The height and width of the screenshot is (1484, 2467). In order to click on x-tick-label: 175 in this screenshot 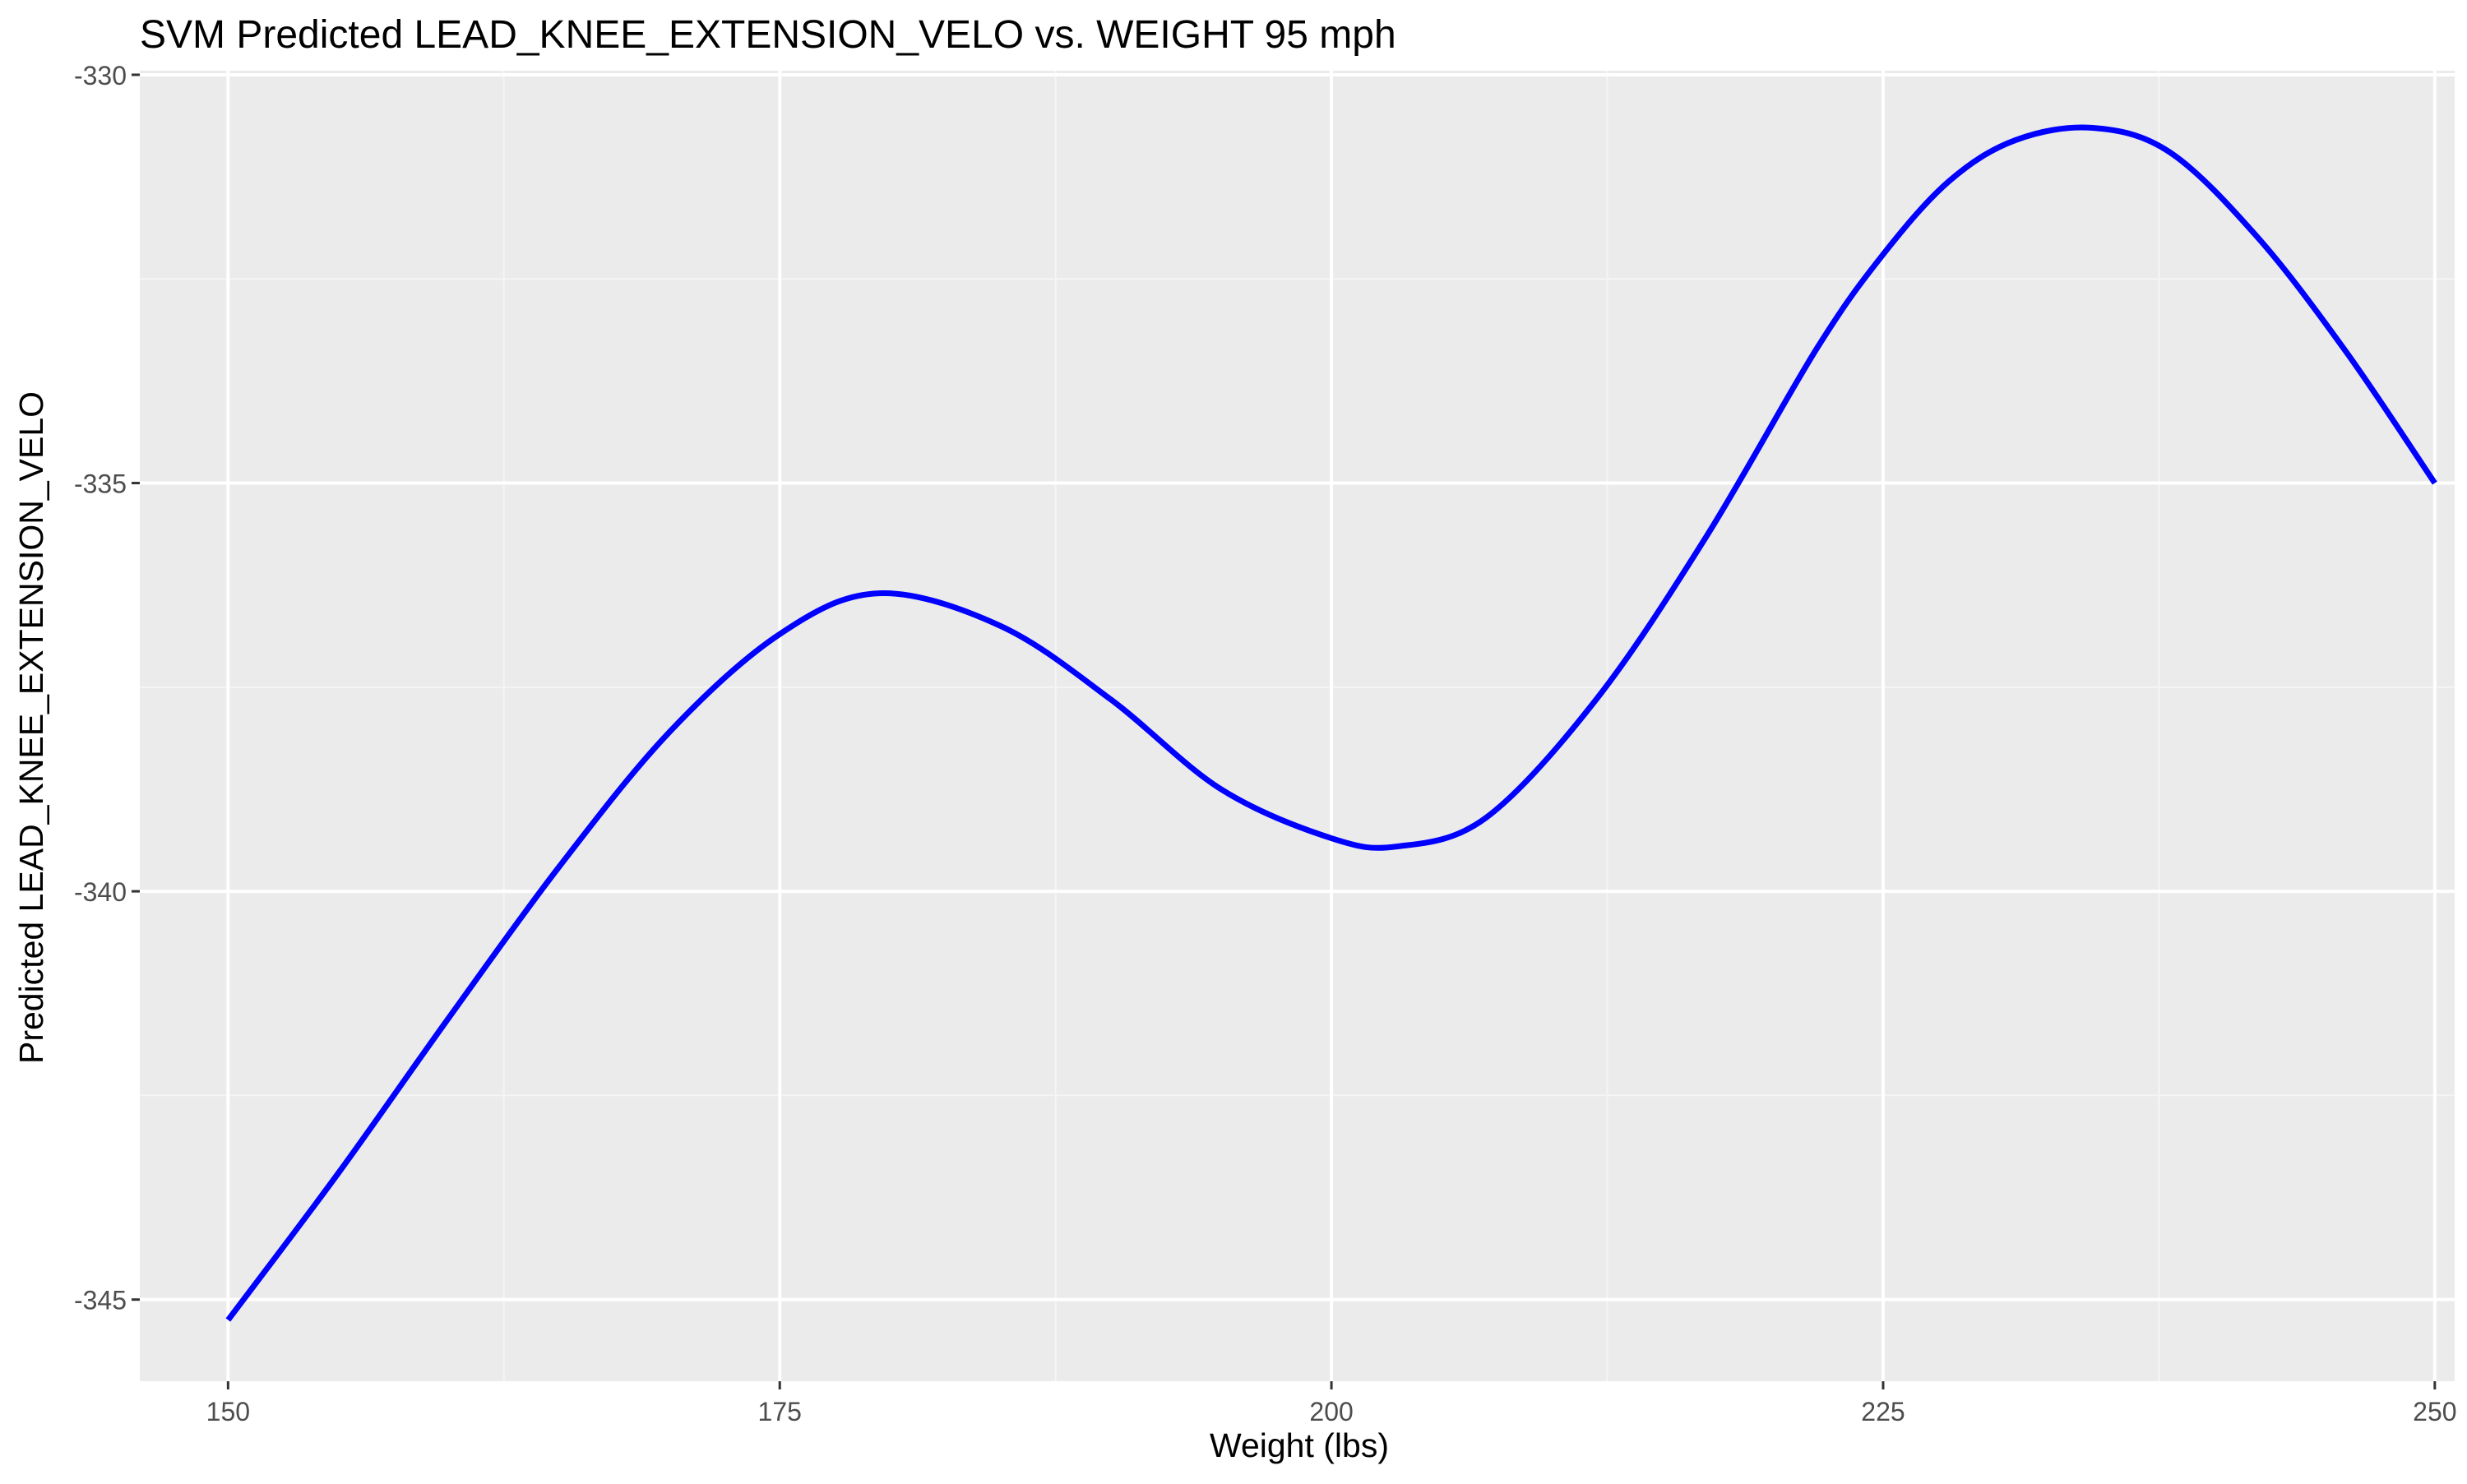, I will do `click(780, 1411)`.